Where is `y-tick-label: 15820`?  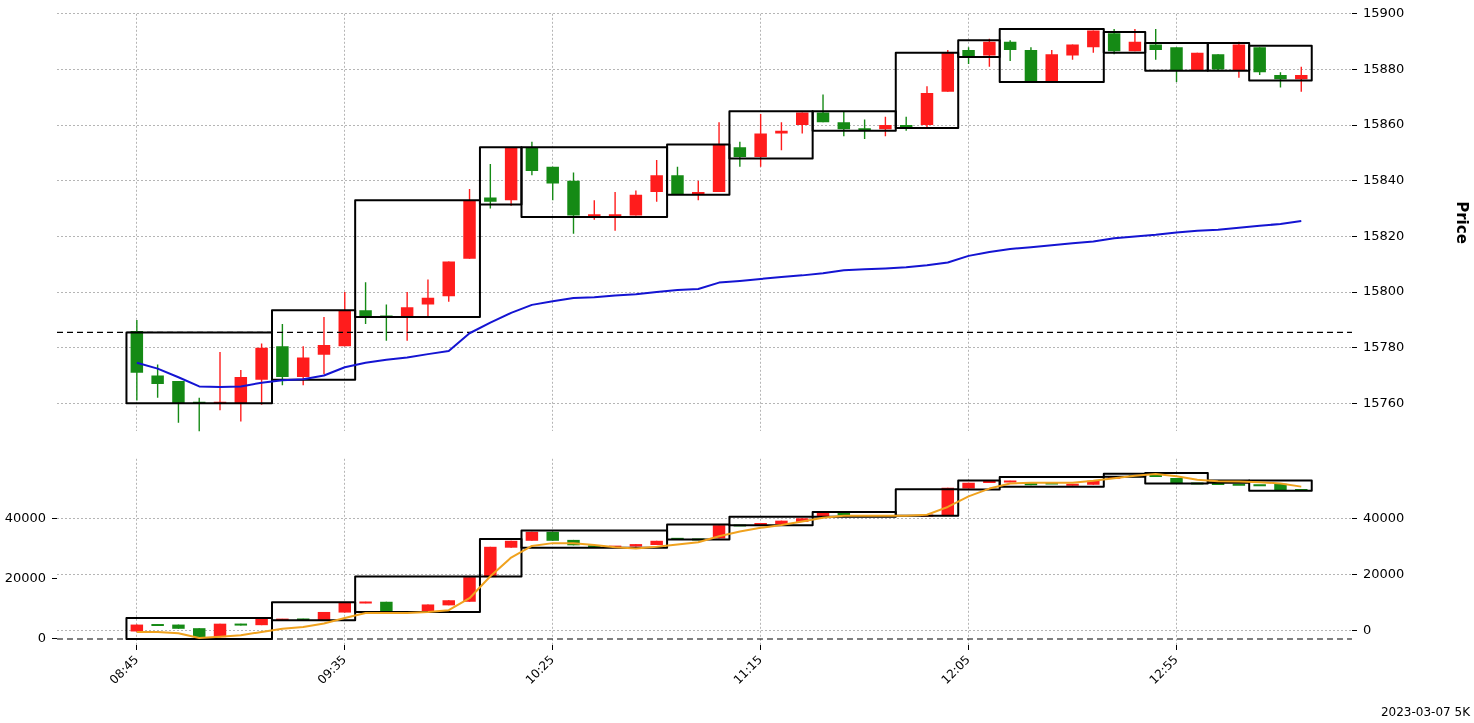
y-tick-label: 15820 is located at coordinates (1384, 235).